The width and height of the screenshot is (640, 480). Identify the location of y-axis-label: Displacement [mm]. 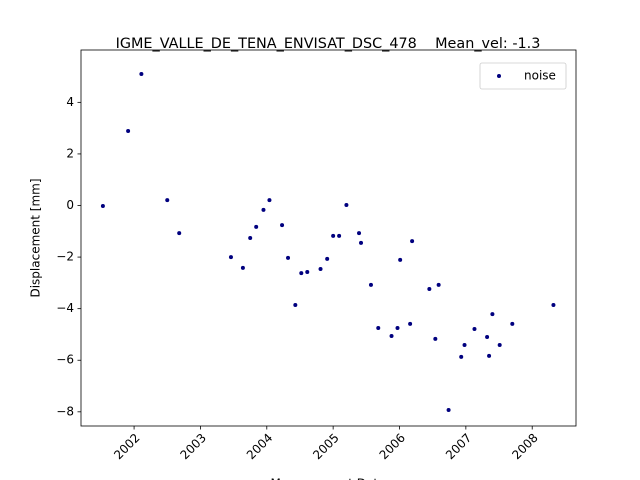
(36, 237).